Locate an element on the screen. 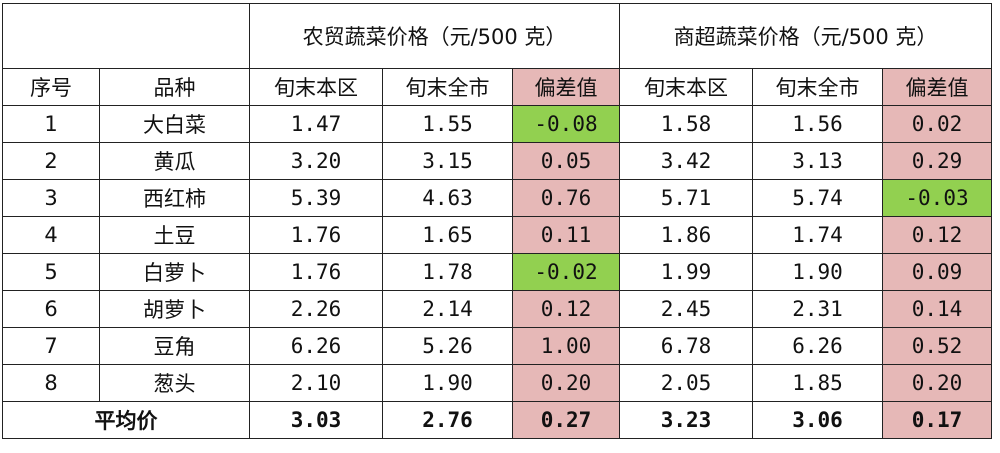  super-city-price: 1.90 is located at coordinates (817, 272).